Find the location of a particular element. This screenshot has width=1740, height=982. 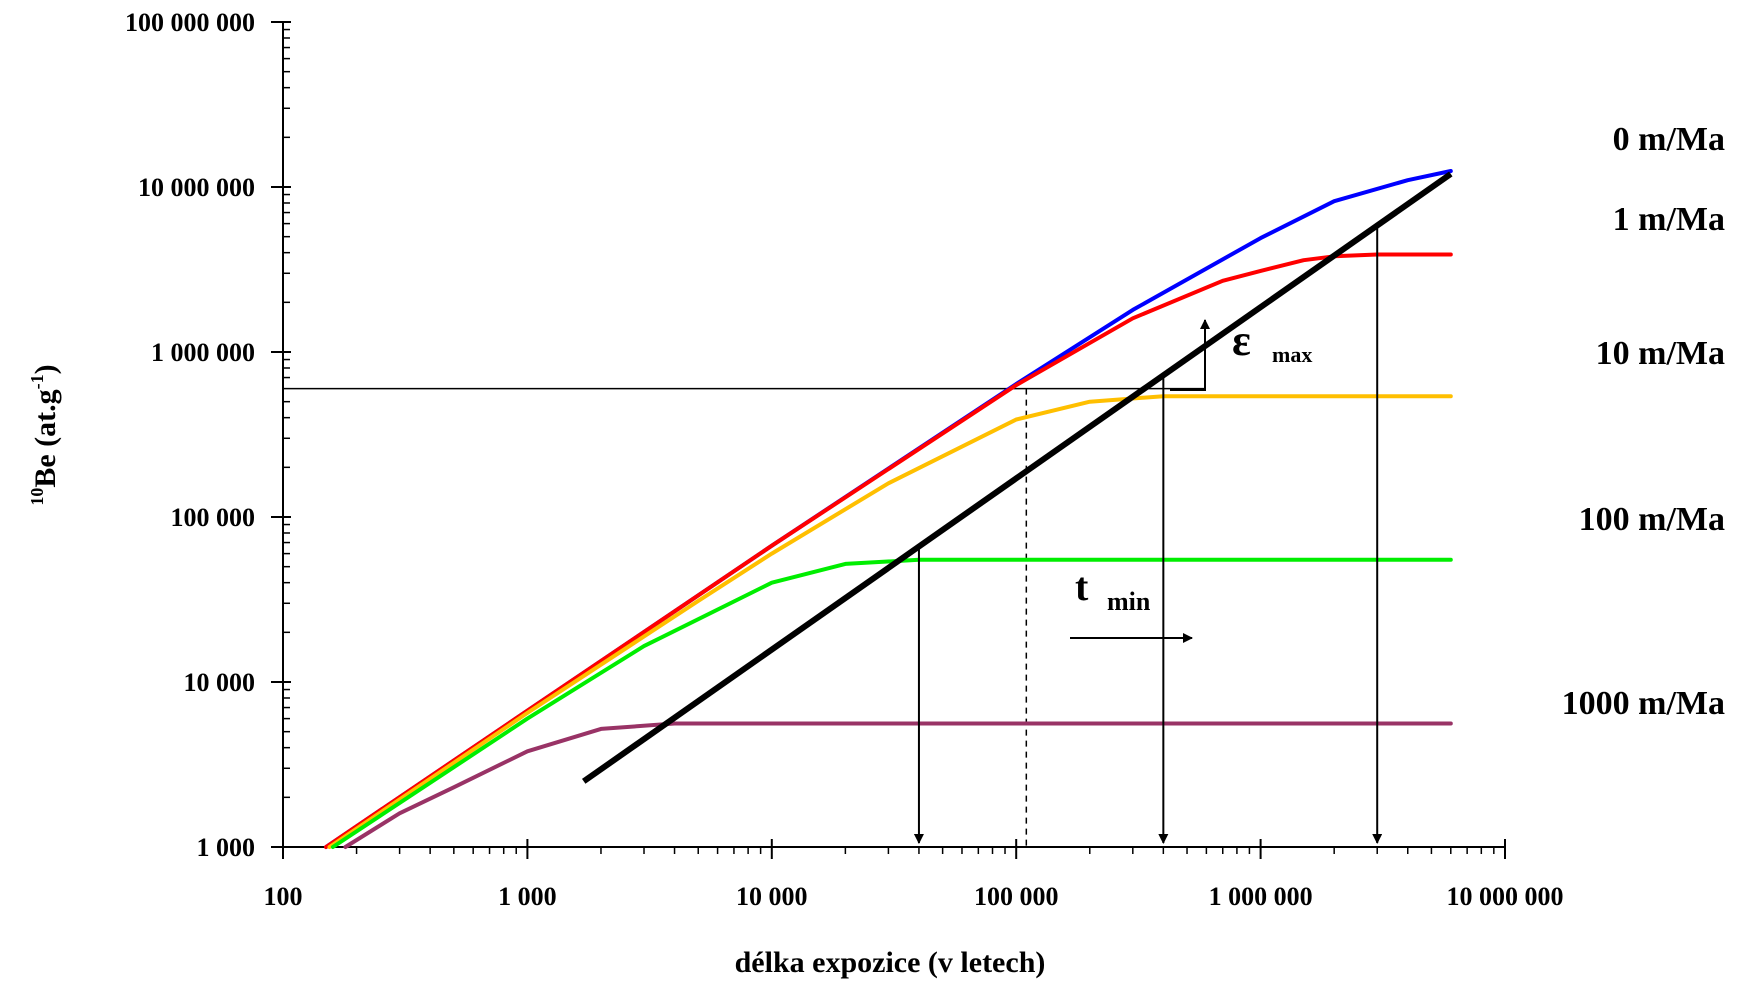

epsilon-subscript: max is located at coordinates (1292, 354).